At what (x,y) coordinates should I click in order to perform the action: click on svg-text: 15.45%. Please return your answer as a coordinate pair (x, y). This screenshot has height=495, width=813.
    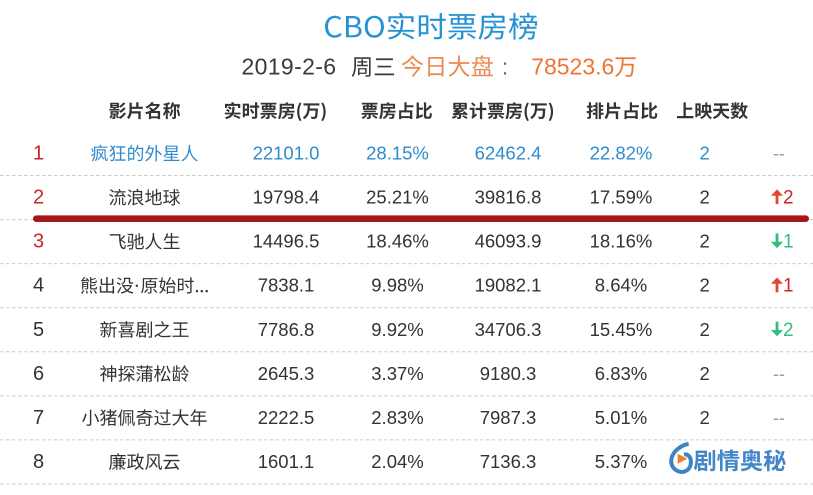
    Looking at the image, I should click on (621, 329).